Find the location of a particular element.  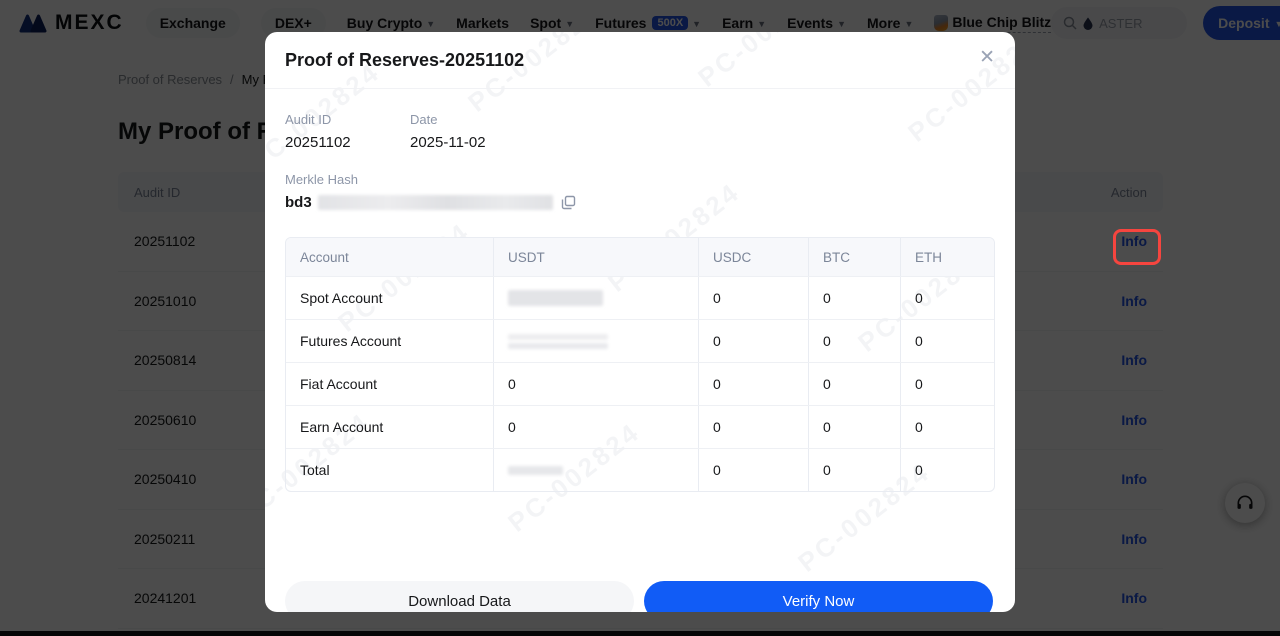

account-cell: Earn Account is located at coordinates (342, 427).